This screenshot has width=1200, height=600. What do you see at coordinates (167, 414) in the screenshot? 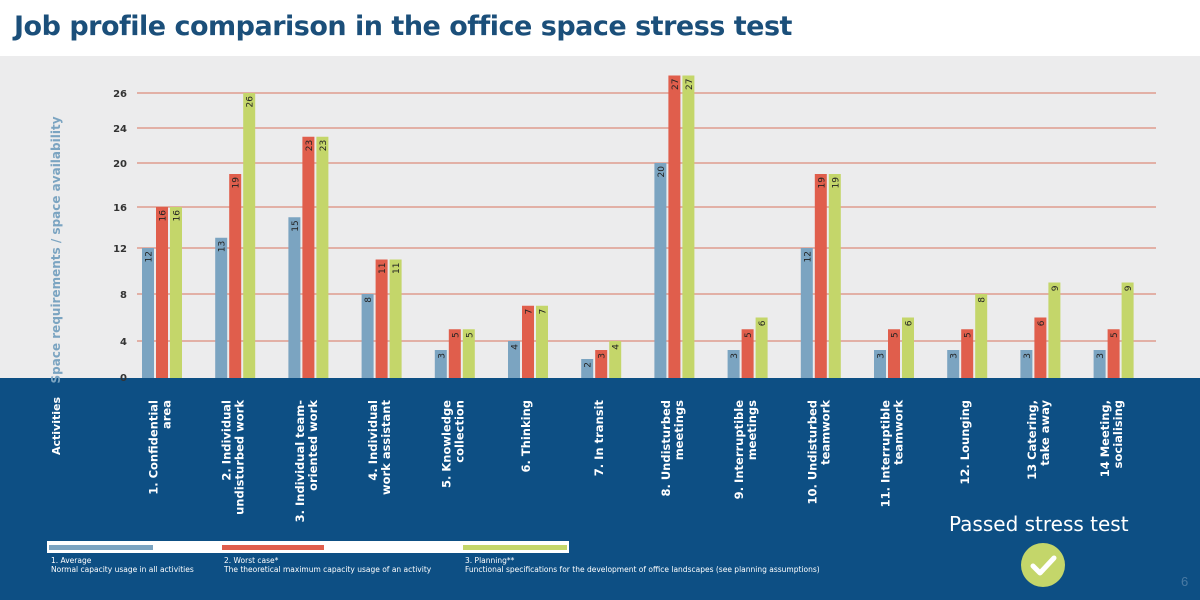
I see `category-label-line: area` at bounding box center [167, 414].